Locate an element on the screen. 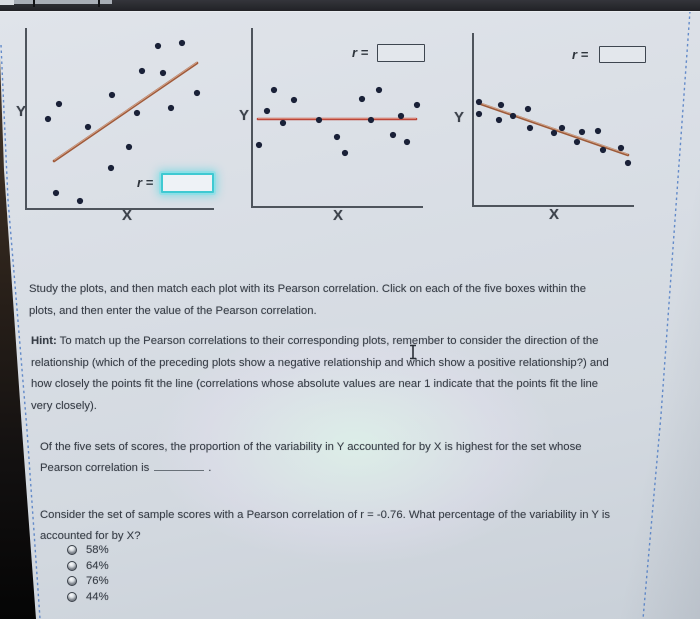  plot3-y-axis-label: Y is located at coordinates (459, 117).